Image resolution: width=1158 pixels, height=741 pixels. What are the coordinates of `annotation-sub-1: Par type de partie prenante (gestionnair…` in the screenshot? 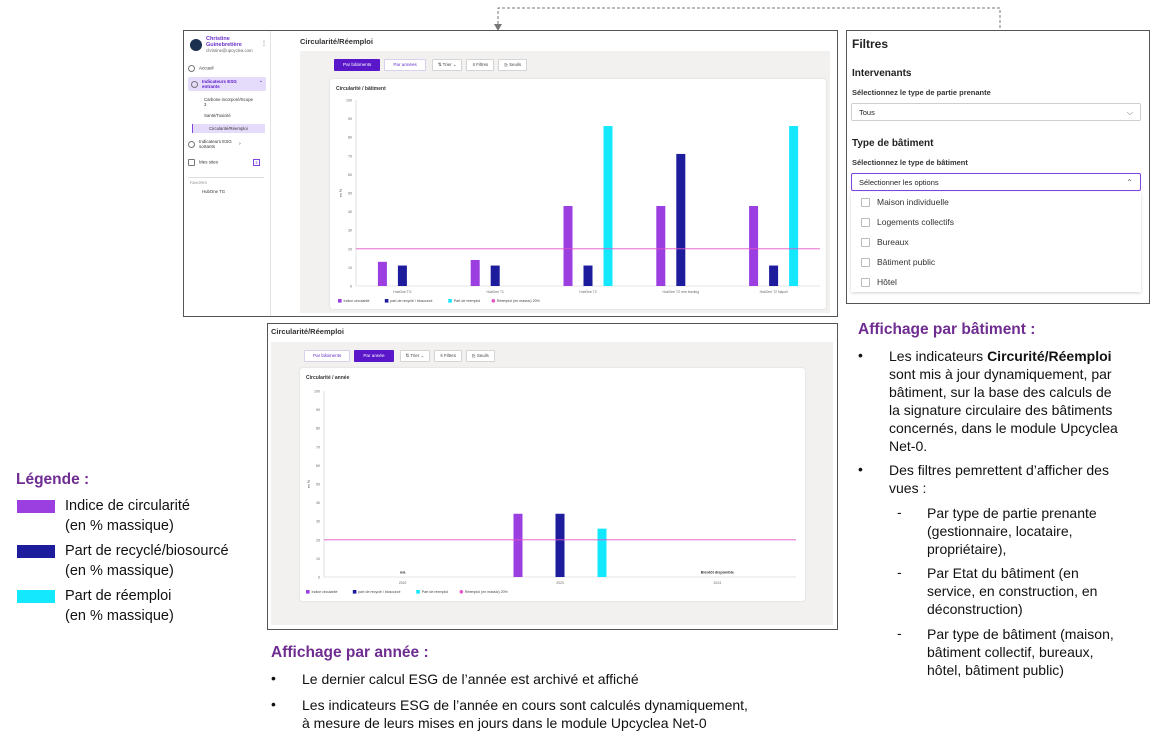 It's located at (1039, 531).